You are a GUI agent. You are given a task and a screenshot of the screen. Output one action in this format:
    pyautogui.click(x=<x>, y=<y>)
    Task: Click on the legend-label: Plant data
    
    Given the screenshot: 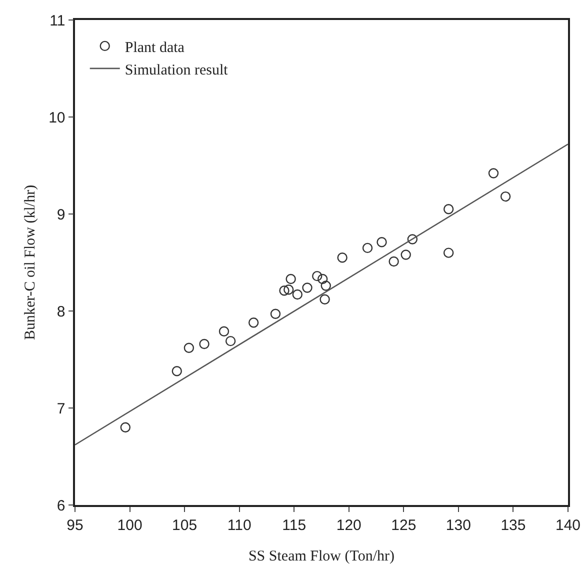 What is the action you would take?
    pyautogui.click(x=154, y=48)
    